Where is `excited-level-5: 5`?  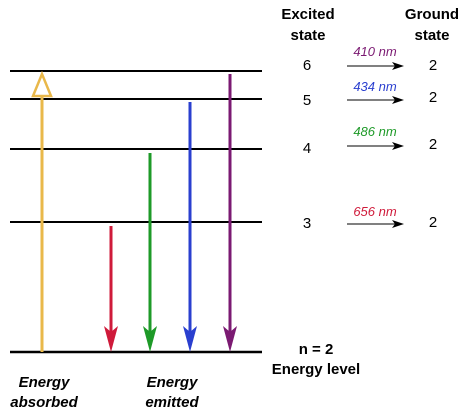 excited-level-5: 5 is located at coordinates (307, 100).